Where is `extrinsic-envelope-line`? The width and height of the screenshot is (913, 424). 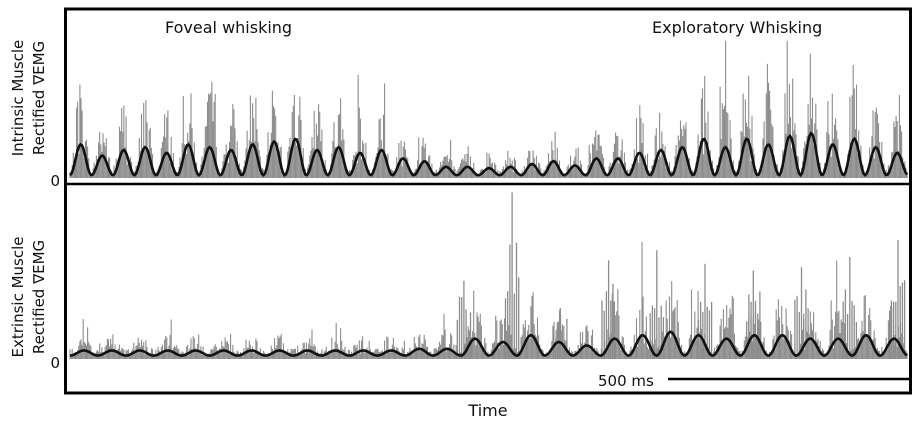 extrinsic-envelope-line is located at coordinates (488, 344).